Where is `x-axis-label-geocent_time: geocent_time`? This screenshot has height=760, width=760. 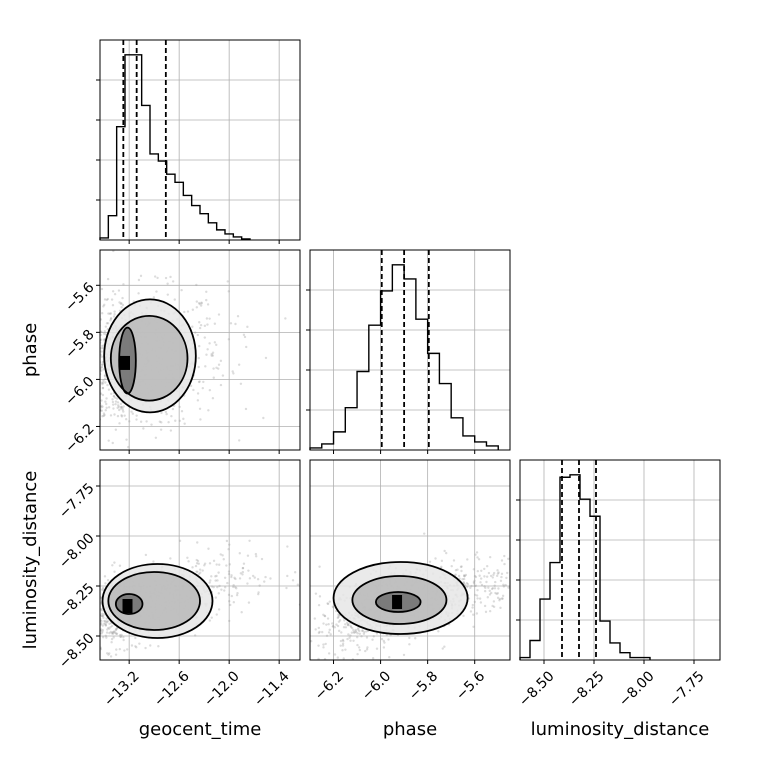
x-axis-label-geocent_time: geocent_time is located at coordinates (200, 729).